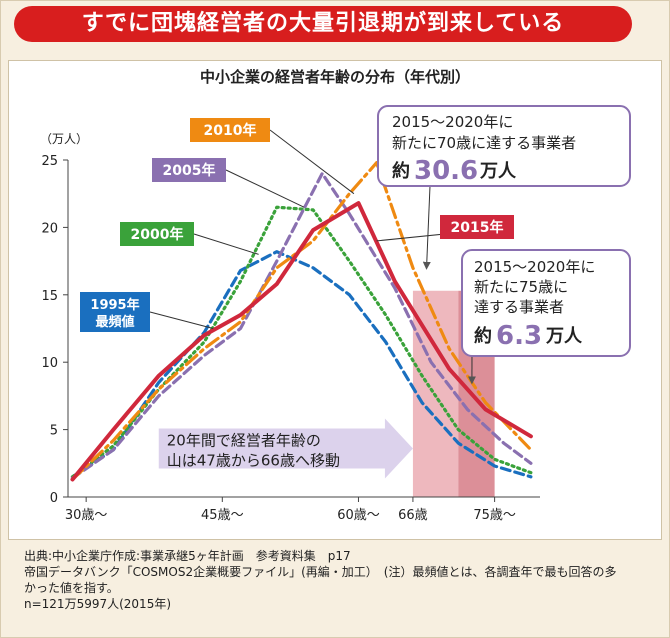 The height and width of the screenshot is (638, 670). I want to click on x-tick-label: 45歳～, so click(222, 515).